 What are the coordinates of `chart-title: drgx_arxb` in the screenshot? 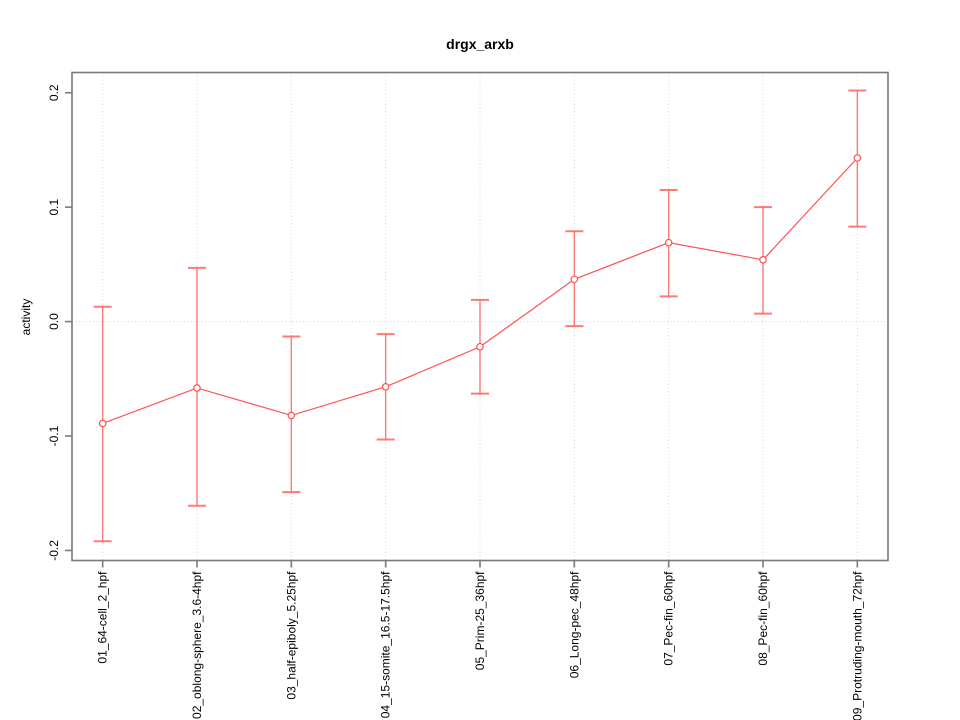 It's located at (480, 44).